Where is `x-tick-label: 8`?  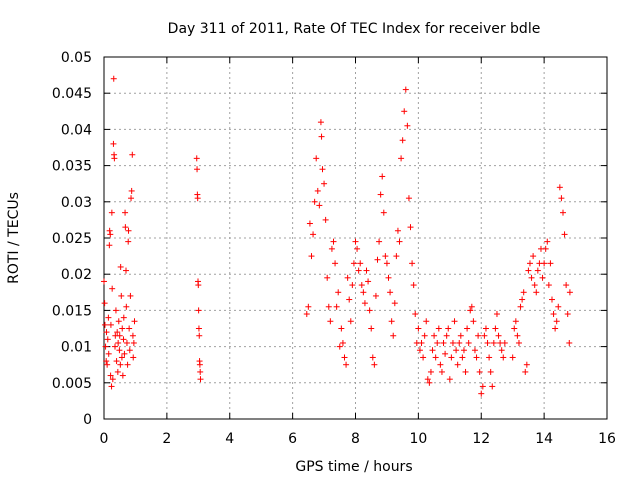
x-tick-label: 8 is located at coordinates (355, 439).